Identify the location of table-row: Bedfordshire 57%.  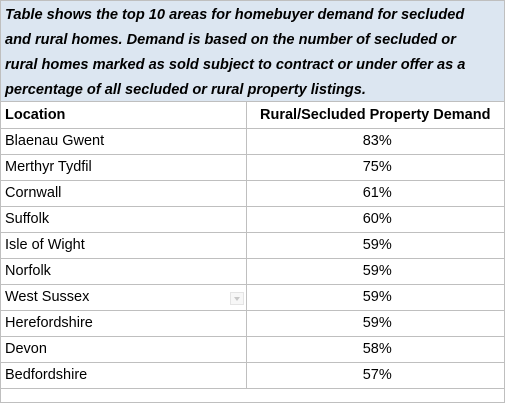
(252, 375).